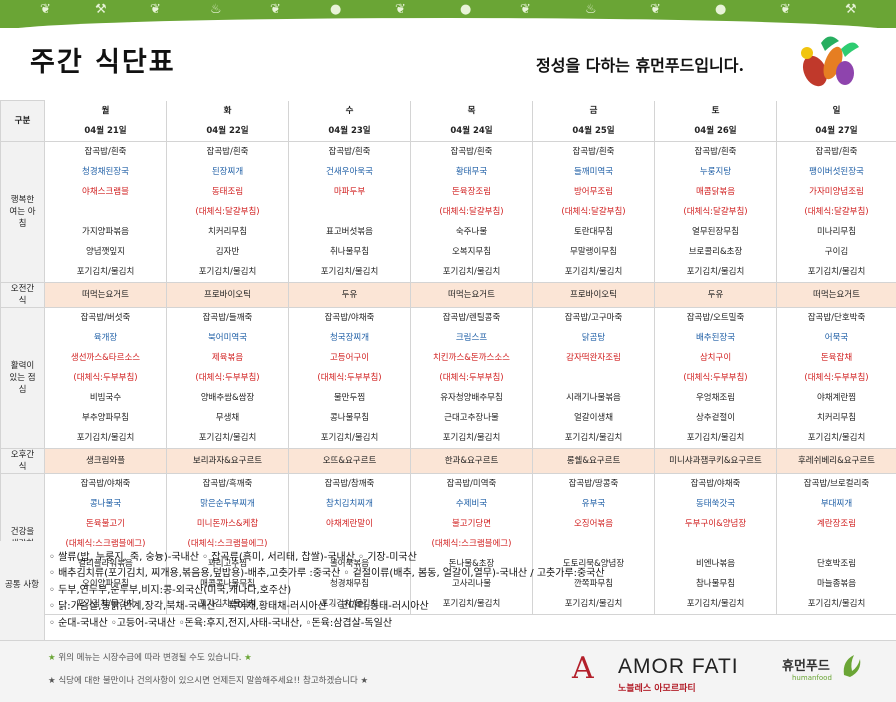 The height and width of the screenshot is (702, 896). I want to click on amor-fati-mark-icon: A, so click(583, 668).